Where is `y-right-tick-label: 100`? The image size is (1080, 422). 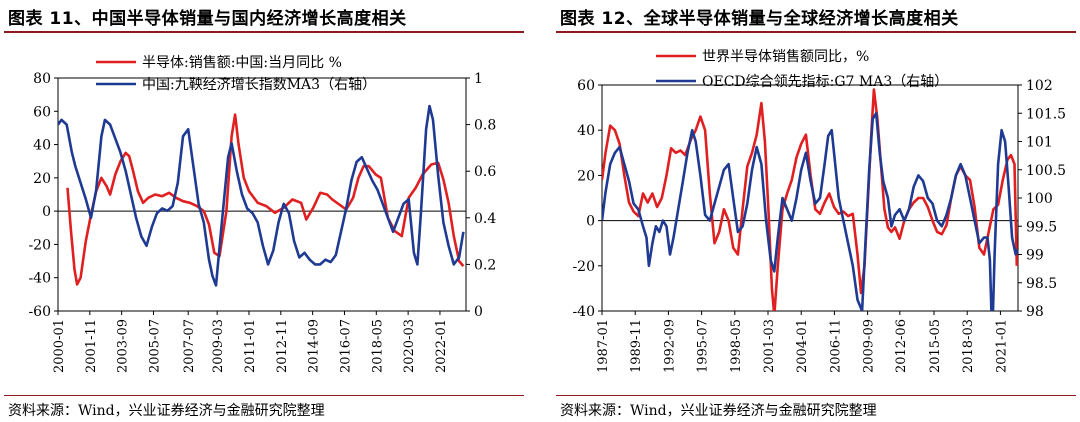 y-right-tick-label: 100 is located at coordinates (1039, 199).